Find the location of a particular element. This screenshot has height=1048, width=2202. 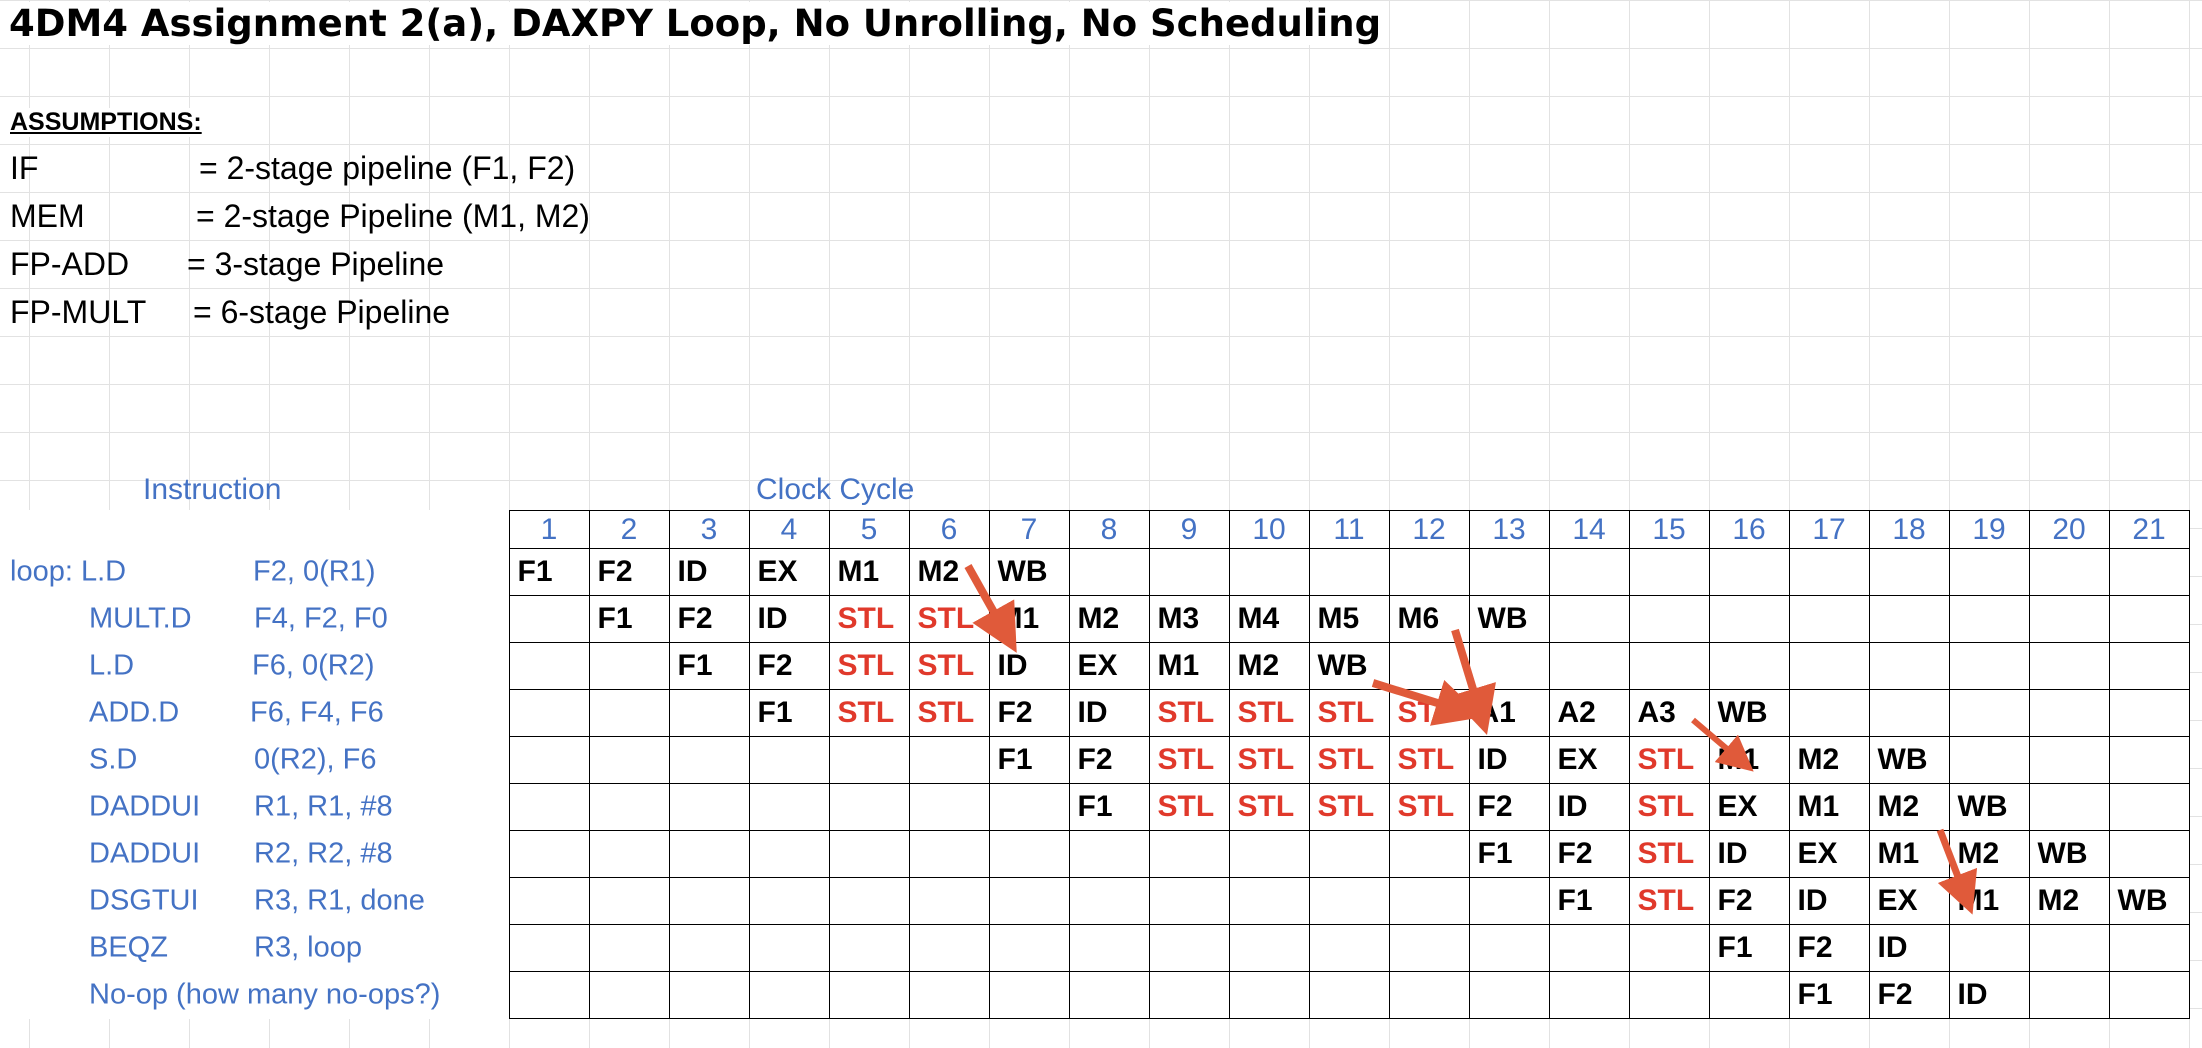

instruction-cell: DADDUI R2, R2, #8 is located at coordinates (255, 854).